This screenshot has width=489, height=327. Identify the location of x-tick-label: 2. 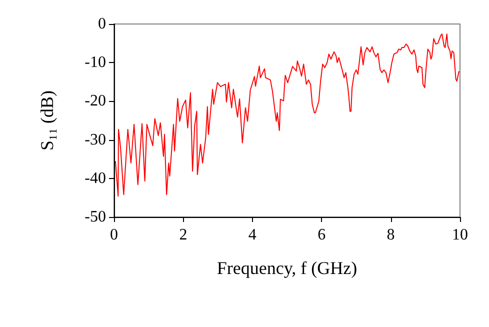
(183, 235).